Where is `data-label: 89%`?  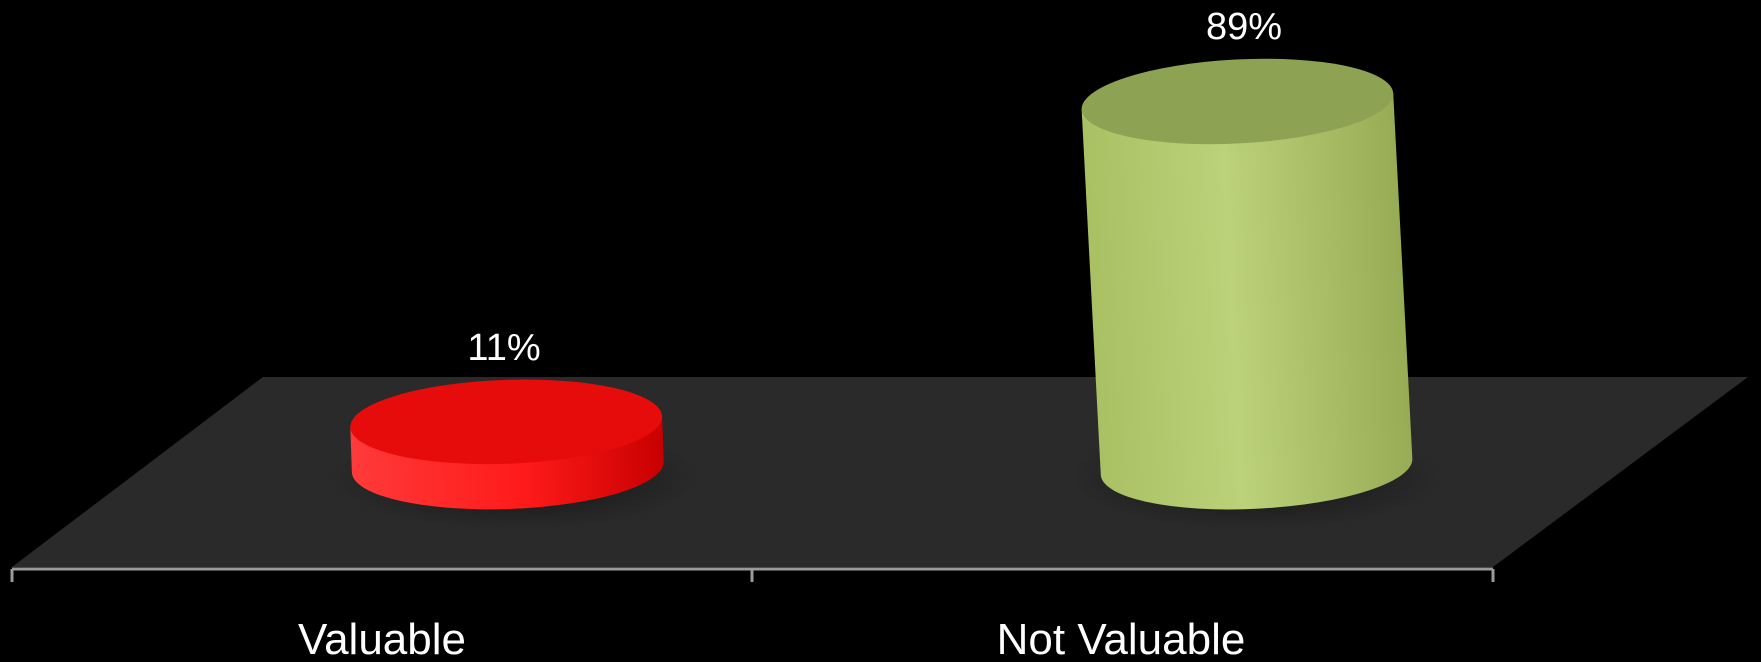 data-label: 89% is located at coordinates (1244, 27).